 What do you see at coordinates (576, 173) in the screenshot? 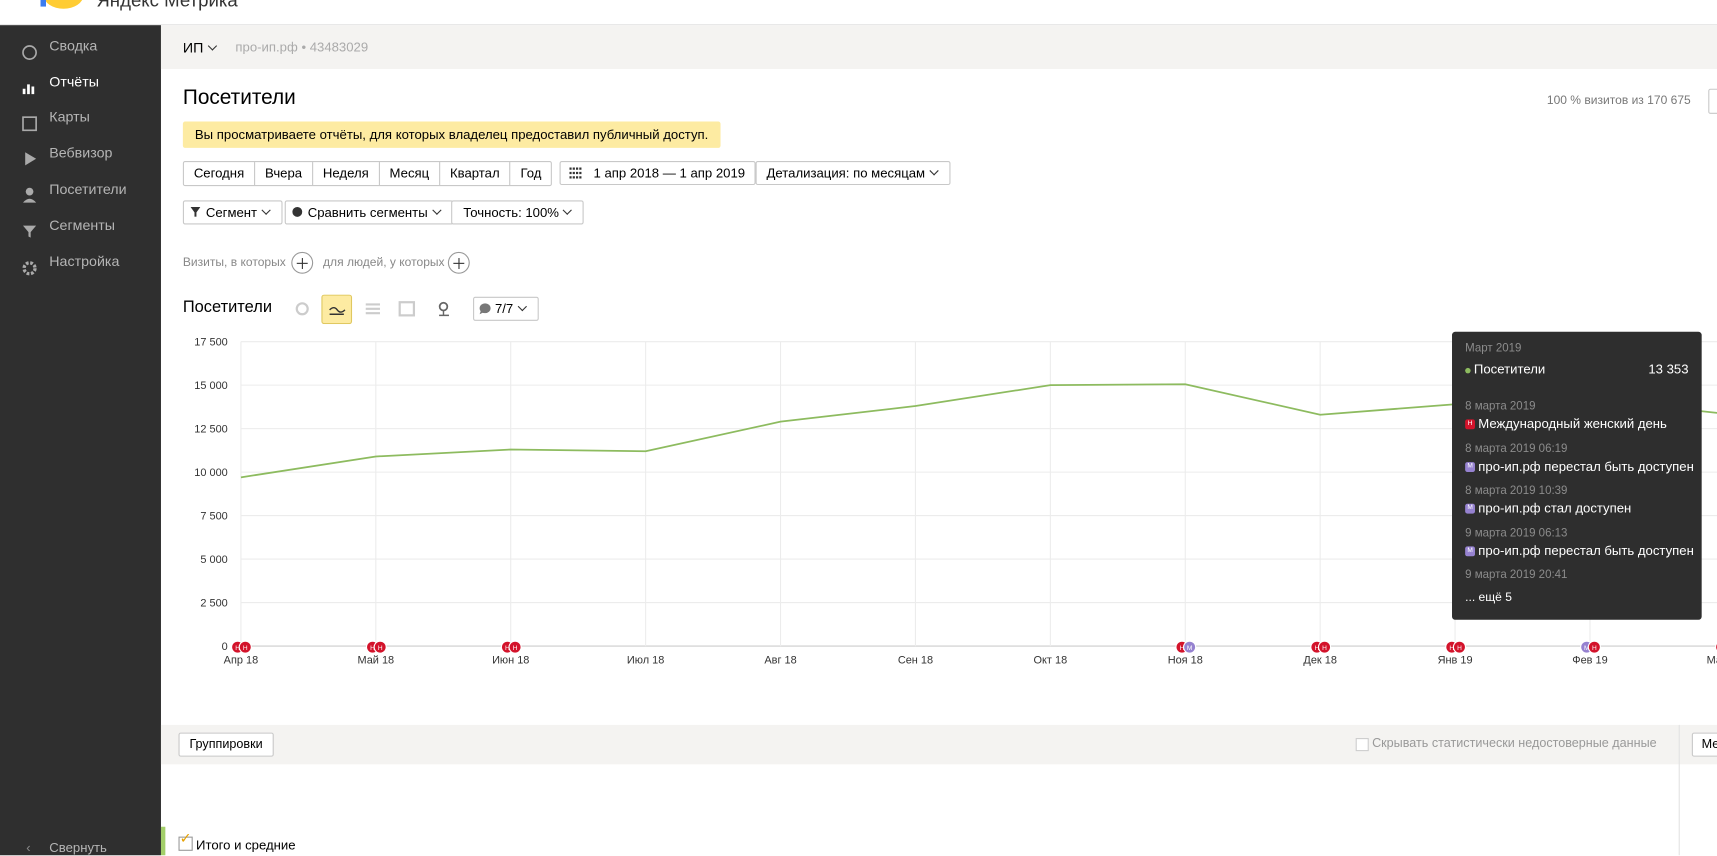
I see `calendar-icon` at bounding box center [576, 173].